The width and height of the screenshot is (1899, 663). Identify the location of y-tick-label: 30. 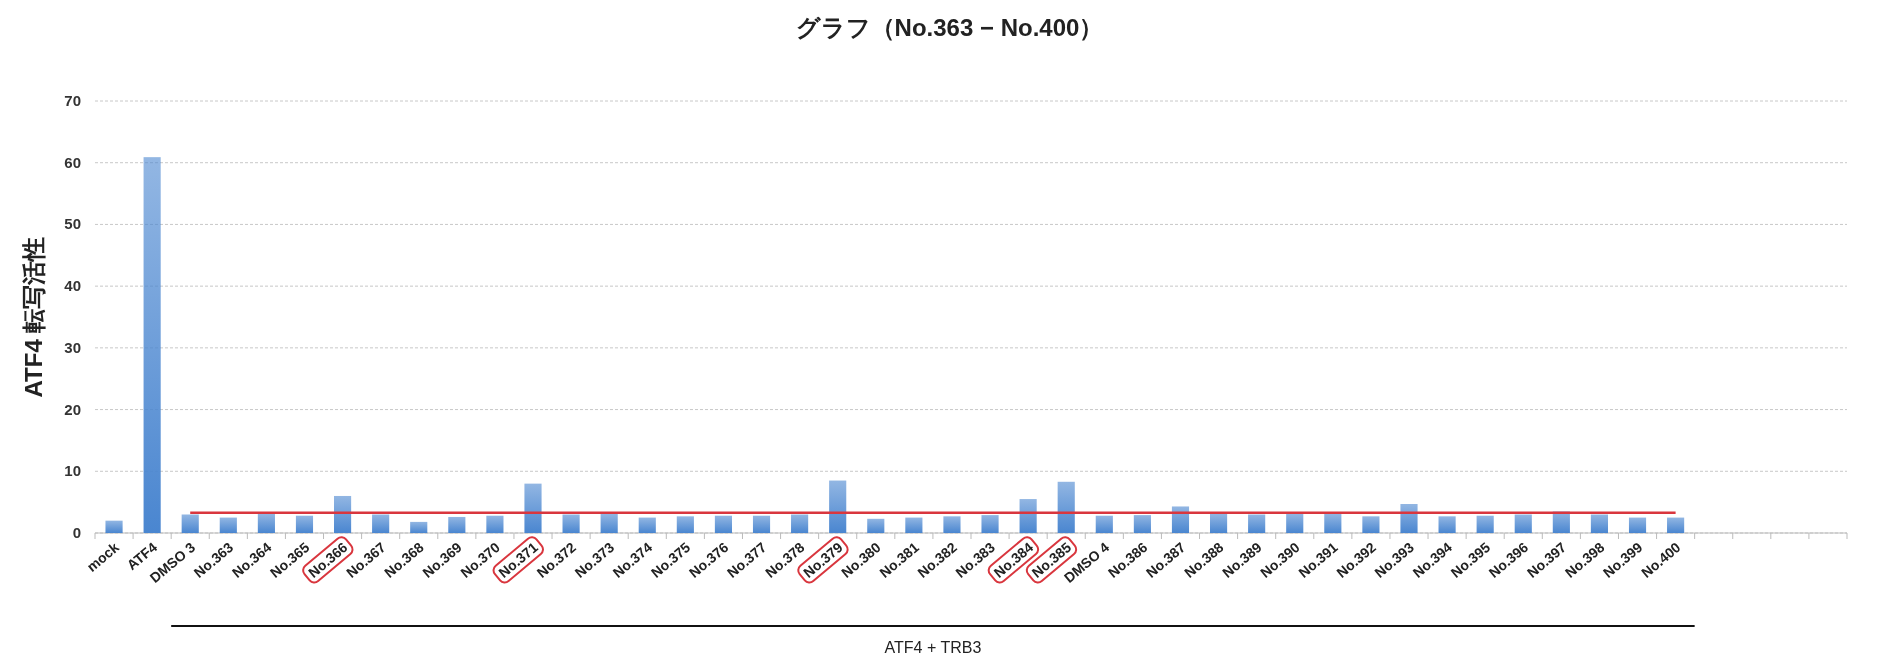
(72, 347).